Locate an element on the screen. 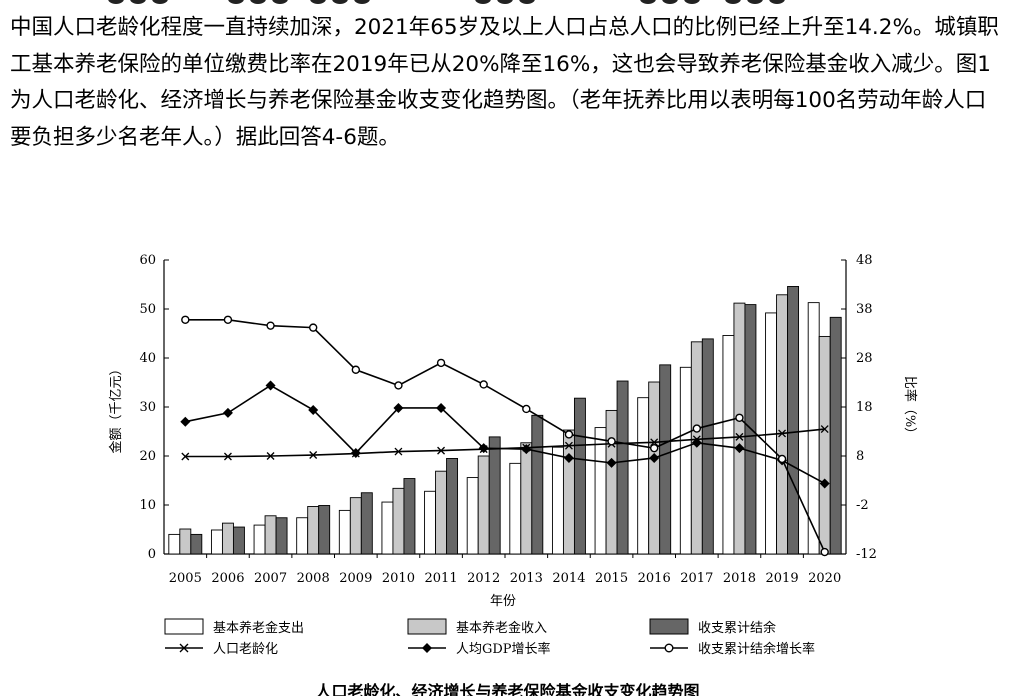 This screenshot has width=1015, height=696. point-circle-2011 is located at coordinates (441, 363).